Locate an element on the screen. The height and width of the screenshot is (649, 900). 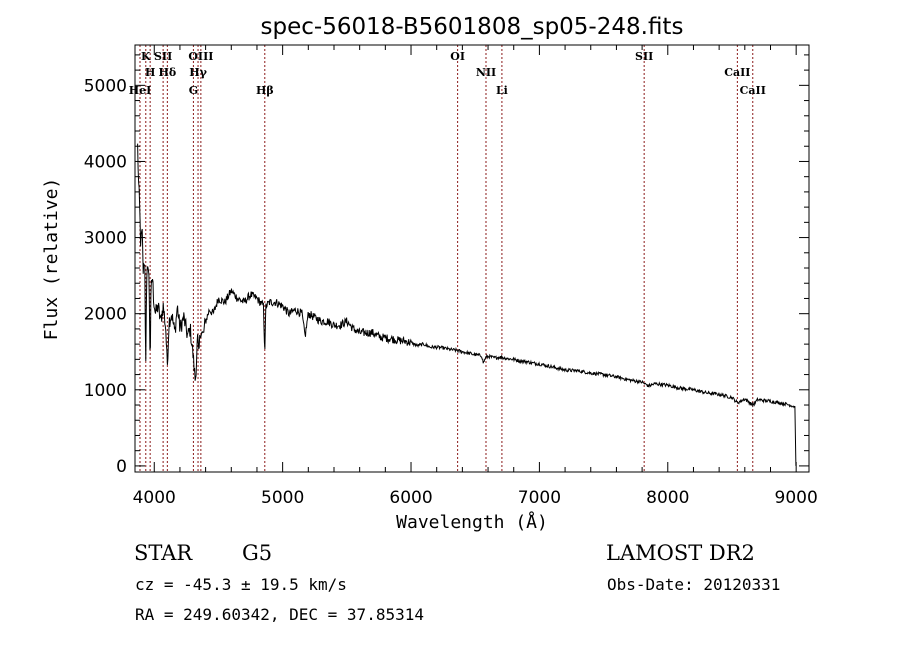
object-type: STAR is located at coordinates (163, 553).